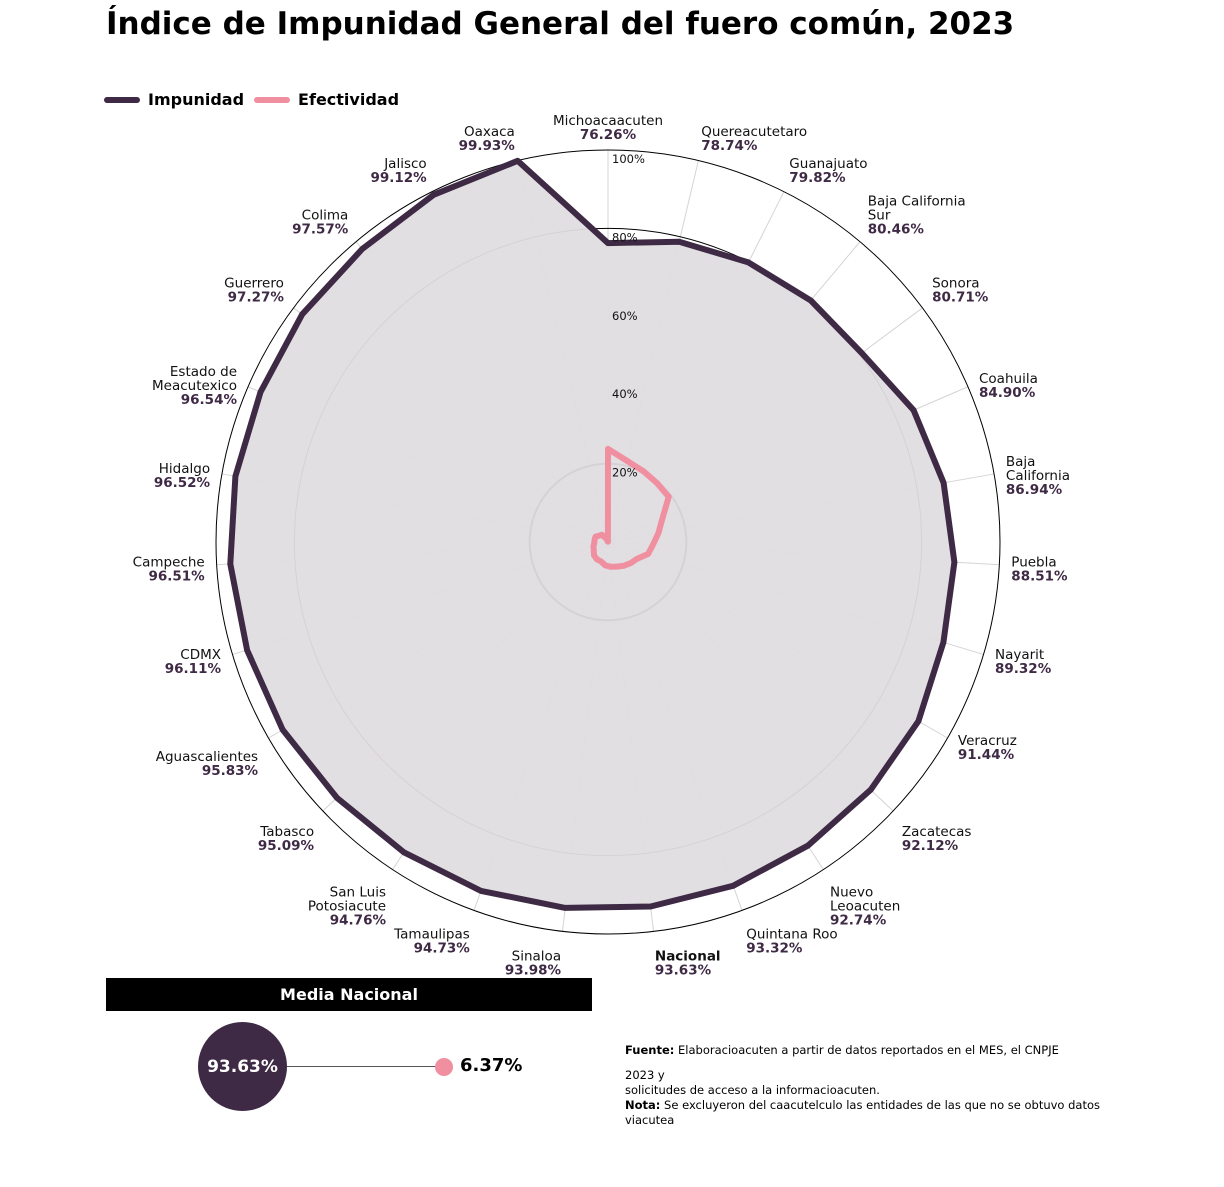 This screenshot has width=1224, height=1187. I want to click on category-label: Quintana Roo 93.32%, so click(791, 942).